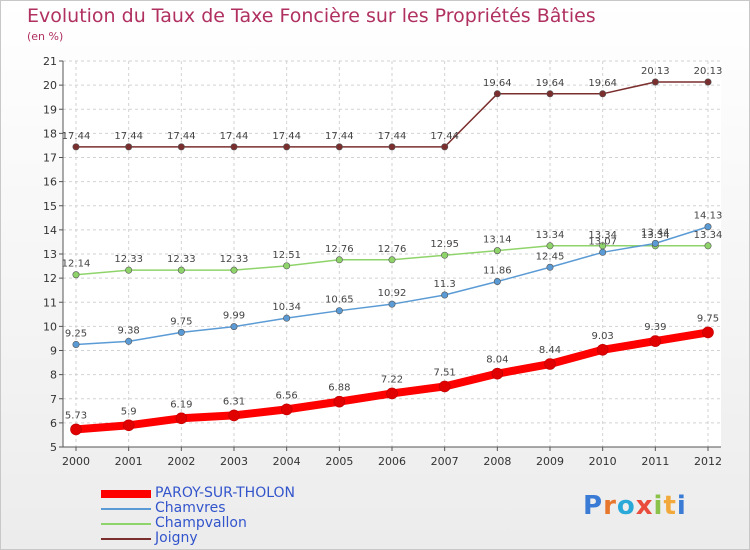 The height and width of the screenshot is (550, 750). I want to click on y-tick-label: 18, so click(50, 133).